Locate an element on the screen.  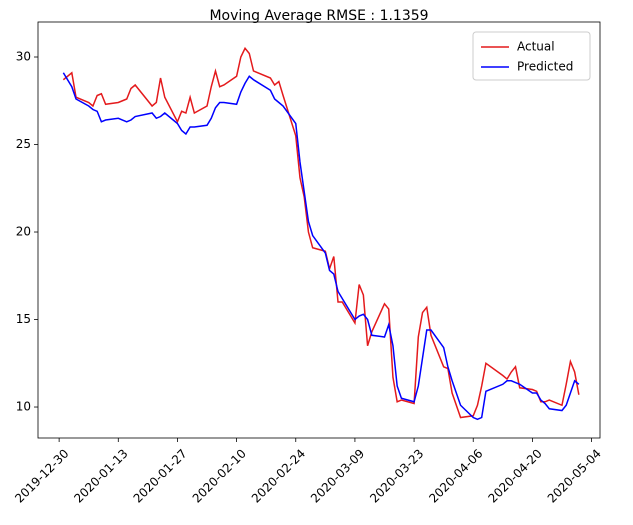
x-tick-label: 2020-02-10 is located at coordinates (219, 475).